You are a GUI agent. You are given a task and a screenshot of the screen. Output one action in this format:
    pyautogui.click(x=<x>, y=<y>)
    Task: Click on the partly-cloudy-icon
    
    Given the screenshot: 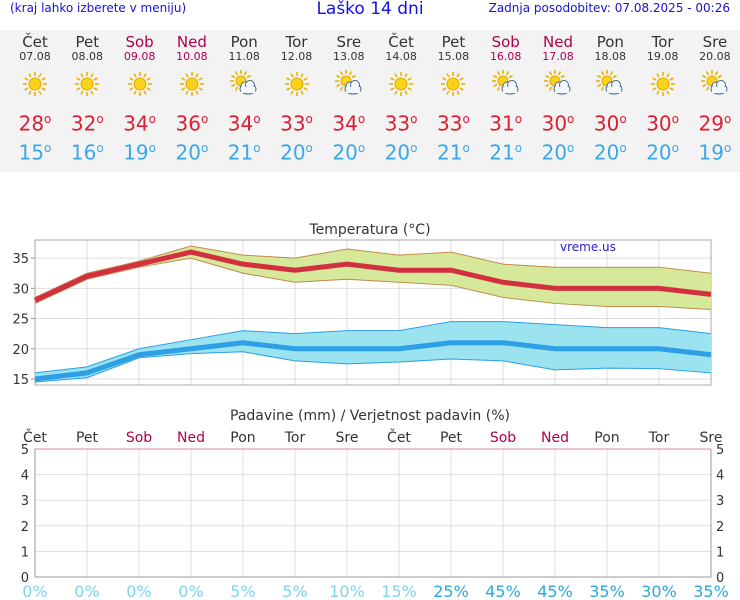 What is the action you would take?
    pyautogui.click(x=609, y=82)
    